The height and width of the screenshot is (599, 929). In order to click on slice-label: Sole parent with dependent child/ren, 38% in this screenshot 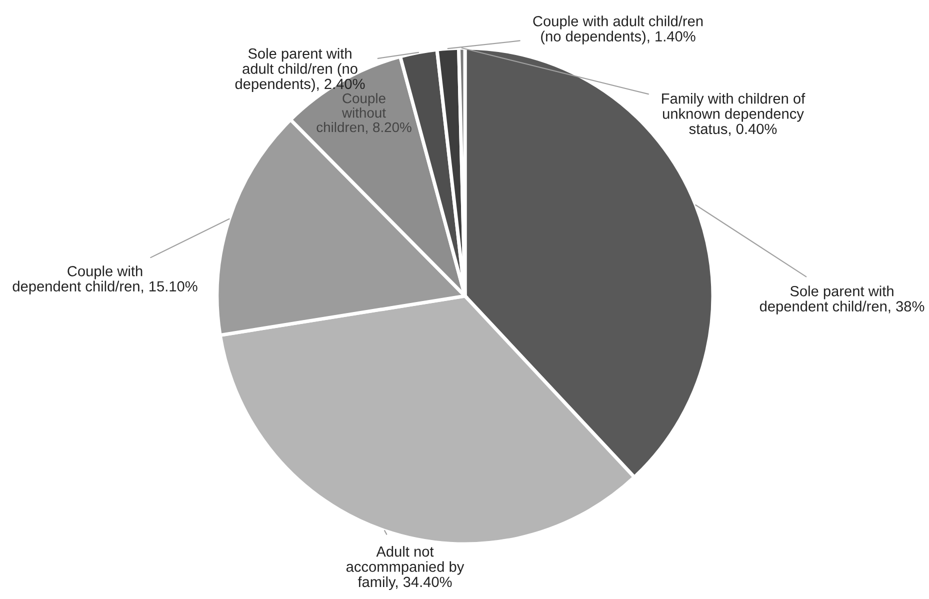, I will do `click(842, 300)`.